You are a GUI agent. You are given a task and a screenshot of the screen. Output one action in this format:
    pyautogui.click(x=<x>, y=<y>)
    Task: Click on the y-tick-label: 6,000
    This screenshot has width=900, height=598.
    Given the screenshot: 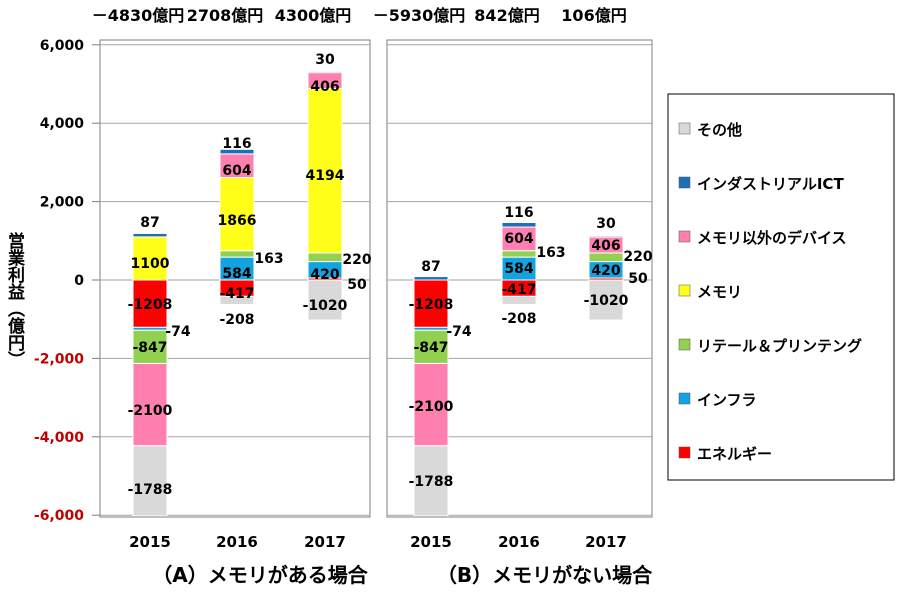 What is the action you would take?
    pyautogui.click(x=62, y=46)
    